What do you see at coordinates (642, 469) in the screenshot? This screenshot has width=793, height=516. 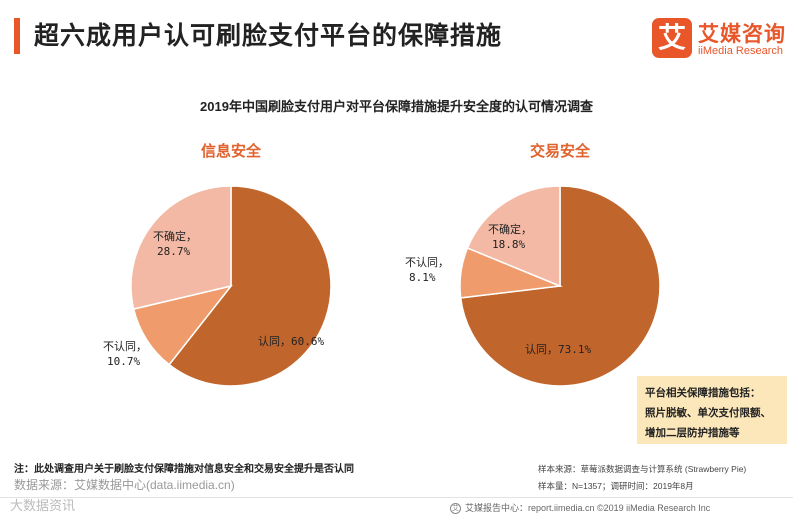 I see `sample-source: 样本来源：草莓派数据调查与计算系统 (Strawberry Pie)` at bounding box center [642, 469].